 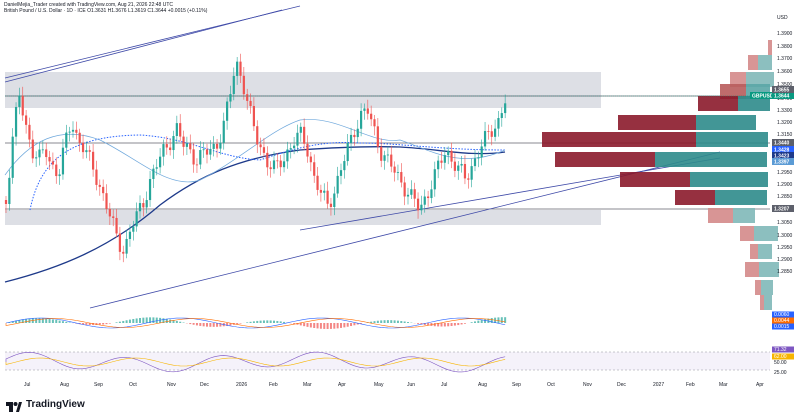 What do you see at coordinates (782, 163) in the screenshot?
I see `svg-text: 1.3397` at bounding box center [782, 163].